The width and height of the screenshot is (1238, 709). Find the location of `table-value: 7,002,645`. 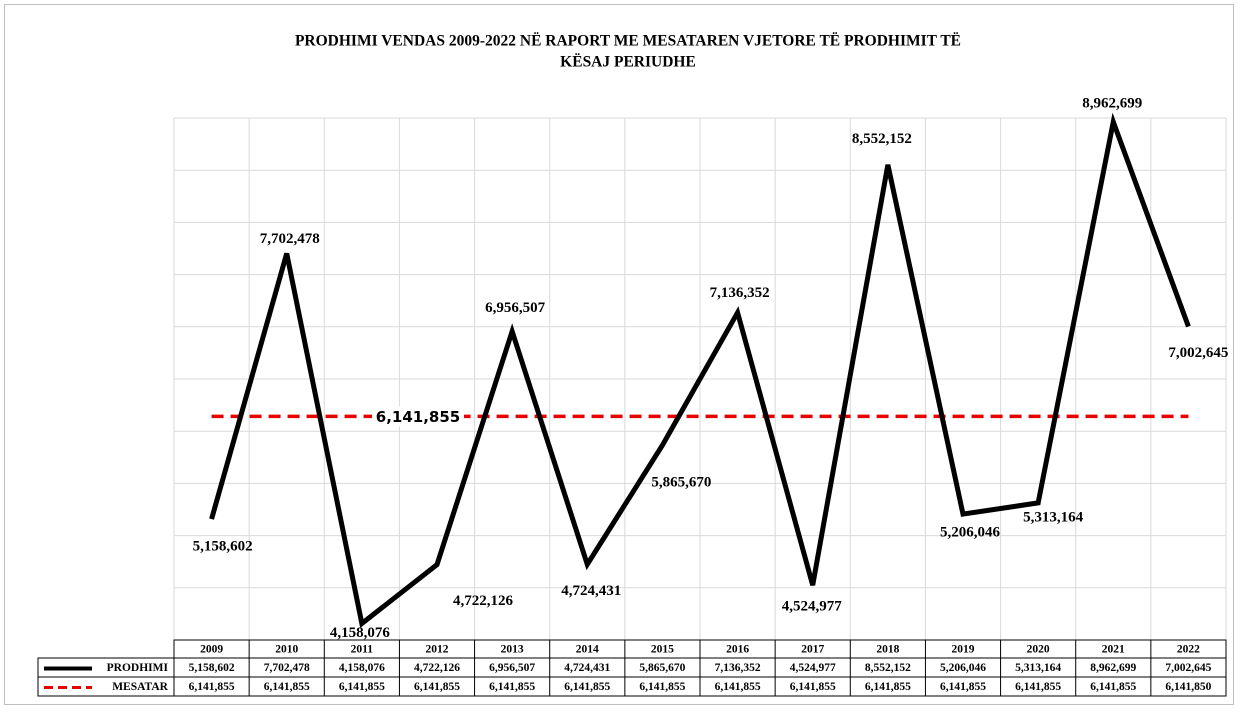

table-value: 7,002,645 is located at coordinates (1188, 668).